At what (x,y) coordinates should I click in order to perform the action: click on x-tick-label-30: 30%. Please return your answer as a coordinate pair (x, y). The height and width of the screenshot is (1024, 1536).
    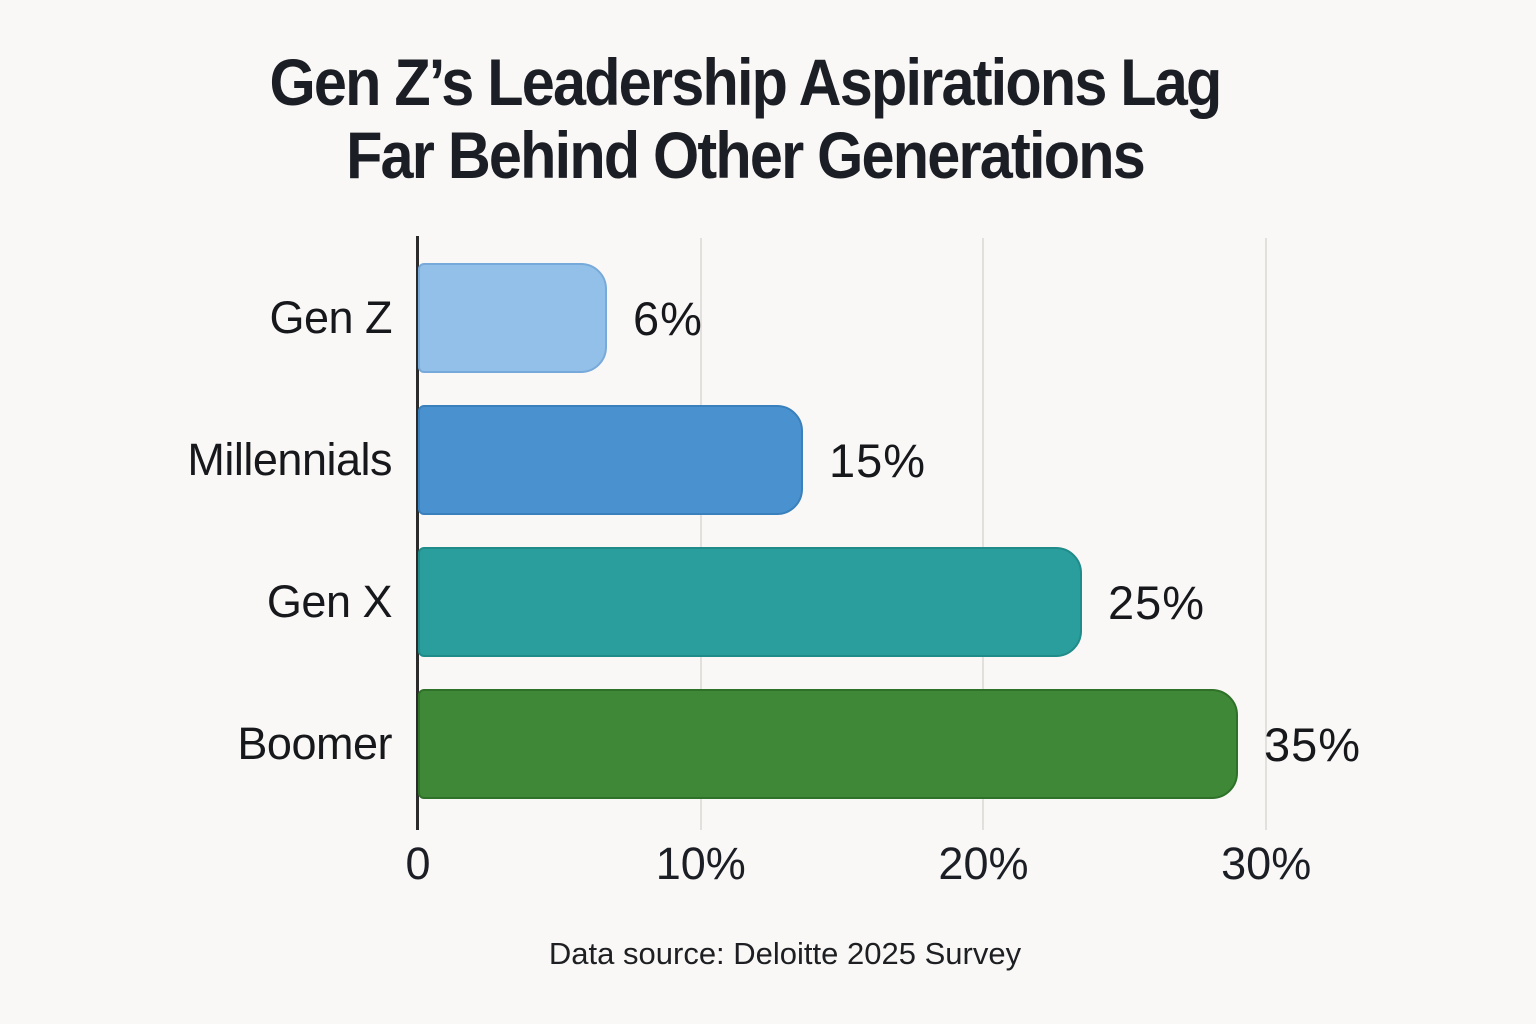
    Looking at the image, I should click on (1266, 863).